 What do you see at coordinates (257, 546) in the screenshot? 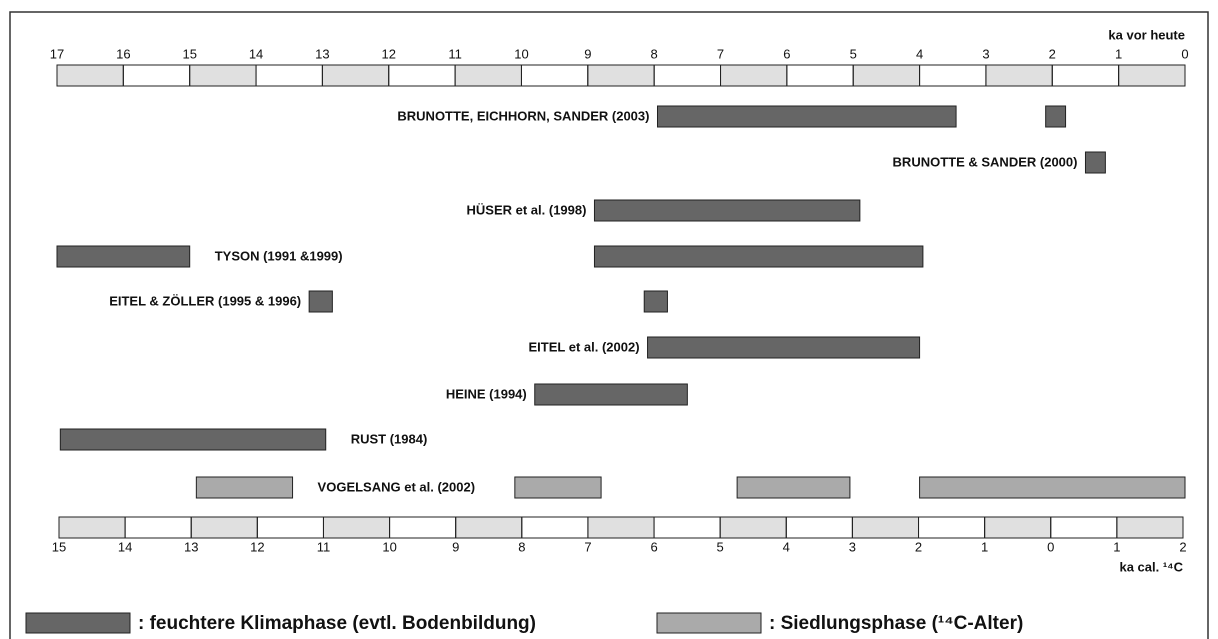
I see `x2-tick-label: 12` at bounding box center [257, 546].